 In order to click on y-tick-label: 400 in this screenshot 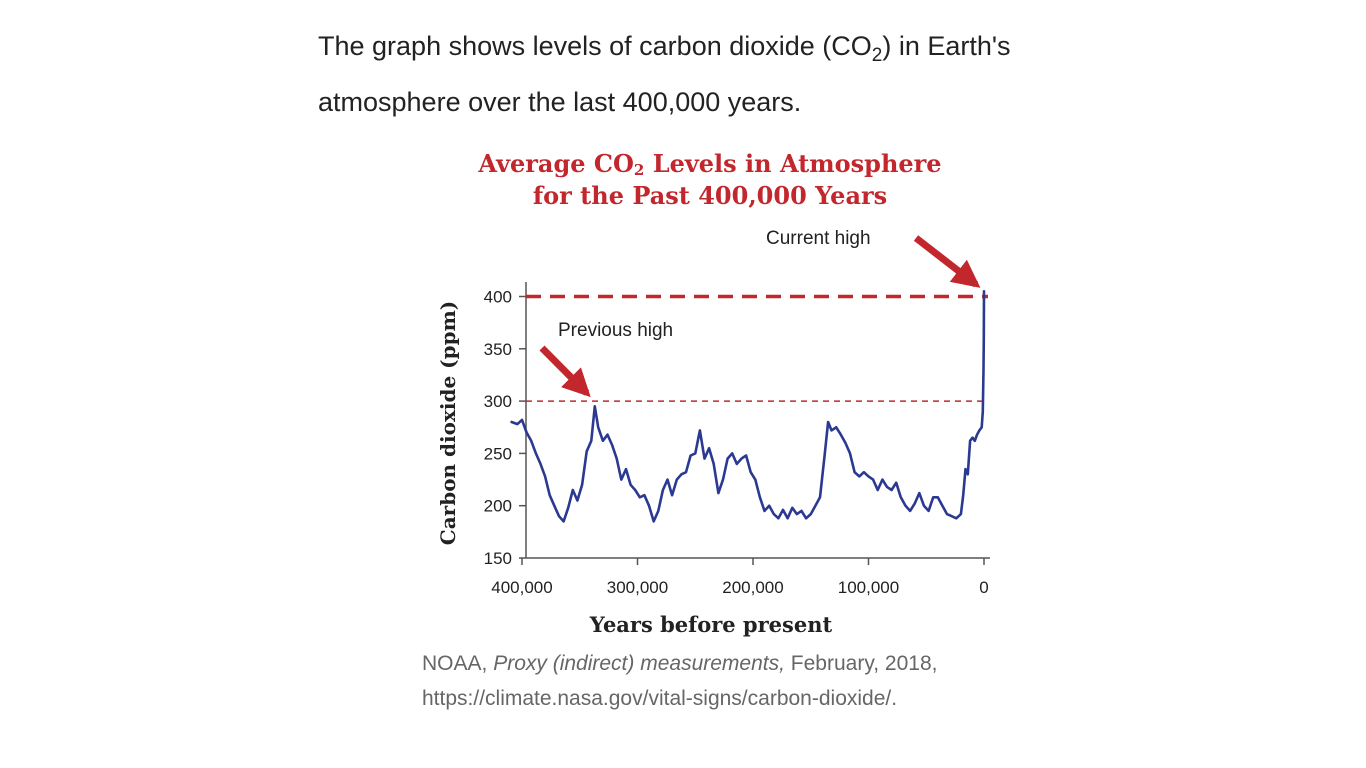, I will do `click(498, 297)`.